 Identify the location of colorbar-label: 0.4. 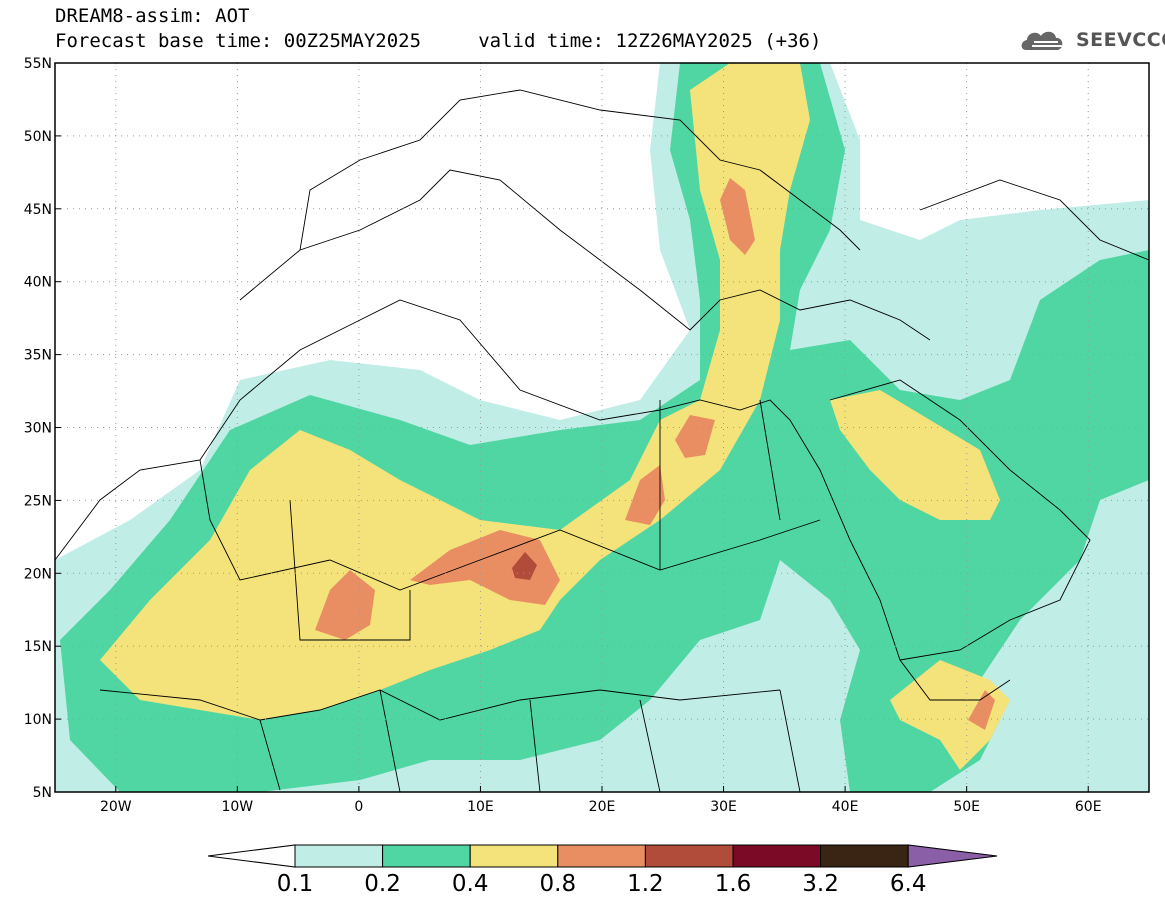
(470, 884).